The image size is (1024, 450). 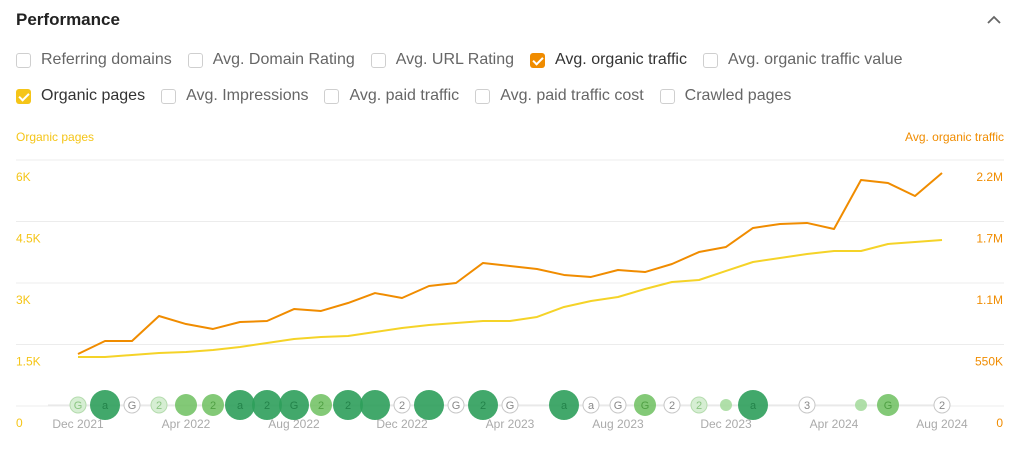 I want to click on x-axis-tick: Apr 2022, so click(x=186, y=424).